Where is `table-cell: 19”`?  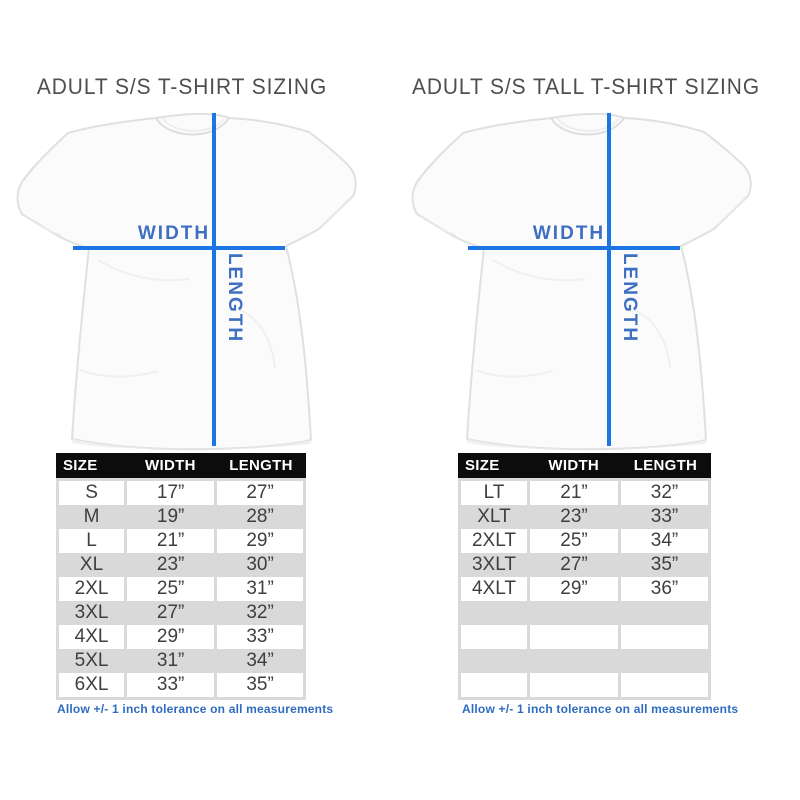 table-cell: 19” is located at coordinates (170, 516).